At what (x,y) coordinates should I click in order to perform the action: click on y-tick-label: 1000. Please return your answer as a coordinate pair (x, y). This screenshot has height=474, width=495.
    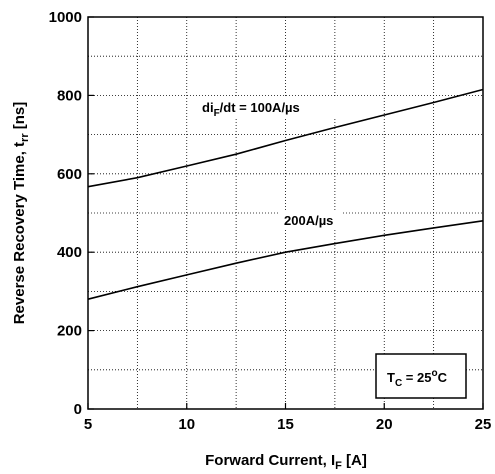
    Looking at the image, I should click on (65, 17).